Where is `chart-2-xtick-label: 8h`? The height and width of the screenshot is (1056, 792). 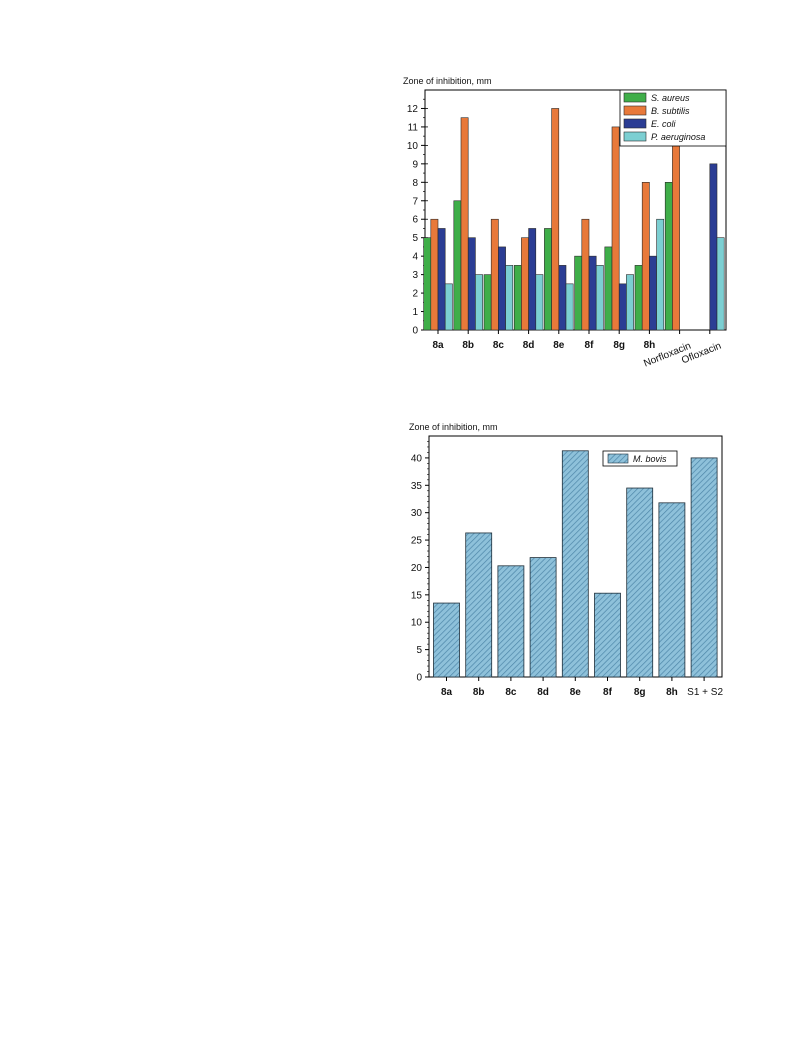 chart-2-xtick-label: 8h is located at coordinates (672, 692).